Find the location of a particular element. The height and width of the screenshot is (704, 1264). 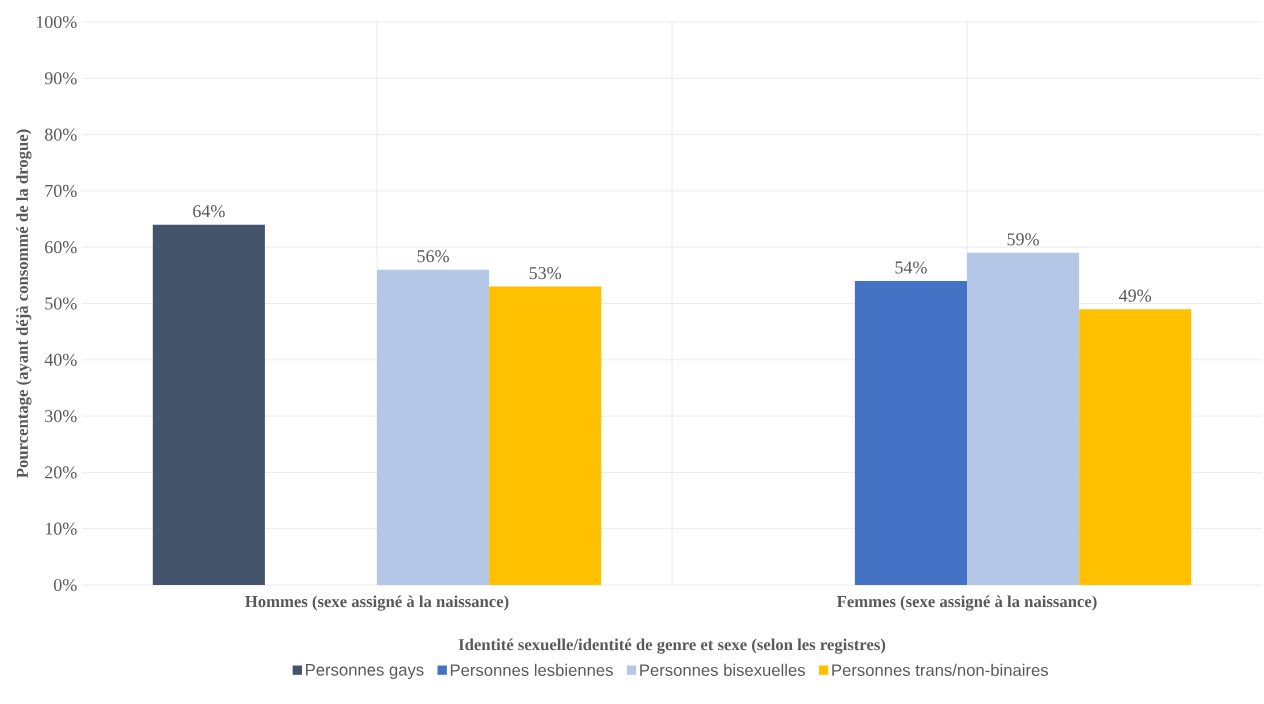

legend-label: Personnes gays is located at coordinates (365, 672).